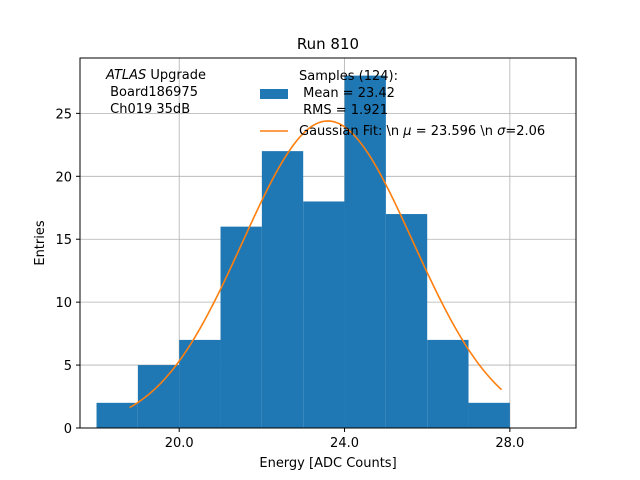 The image size is (640, 480). Describe the element at coordinates (347, 93) in the screenshot. I see `legend-hist-line-2: Mean = 23.42` at that location.